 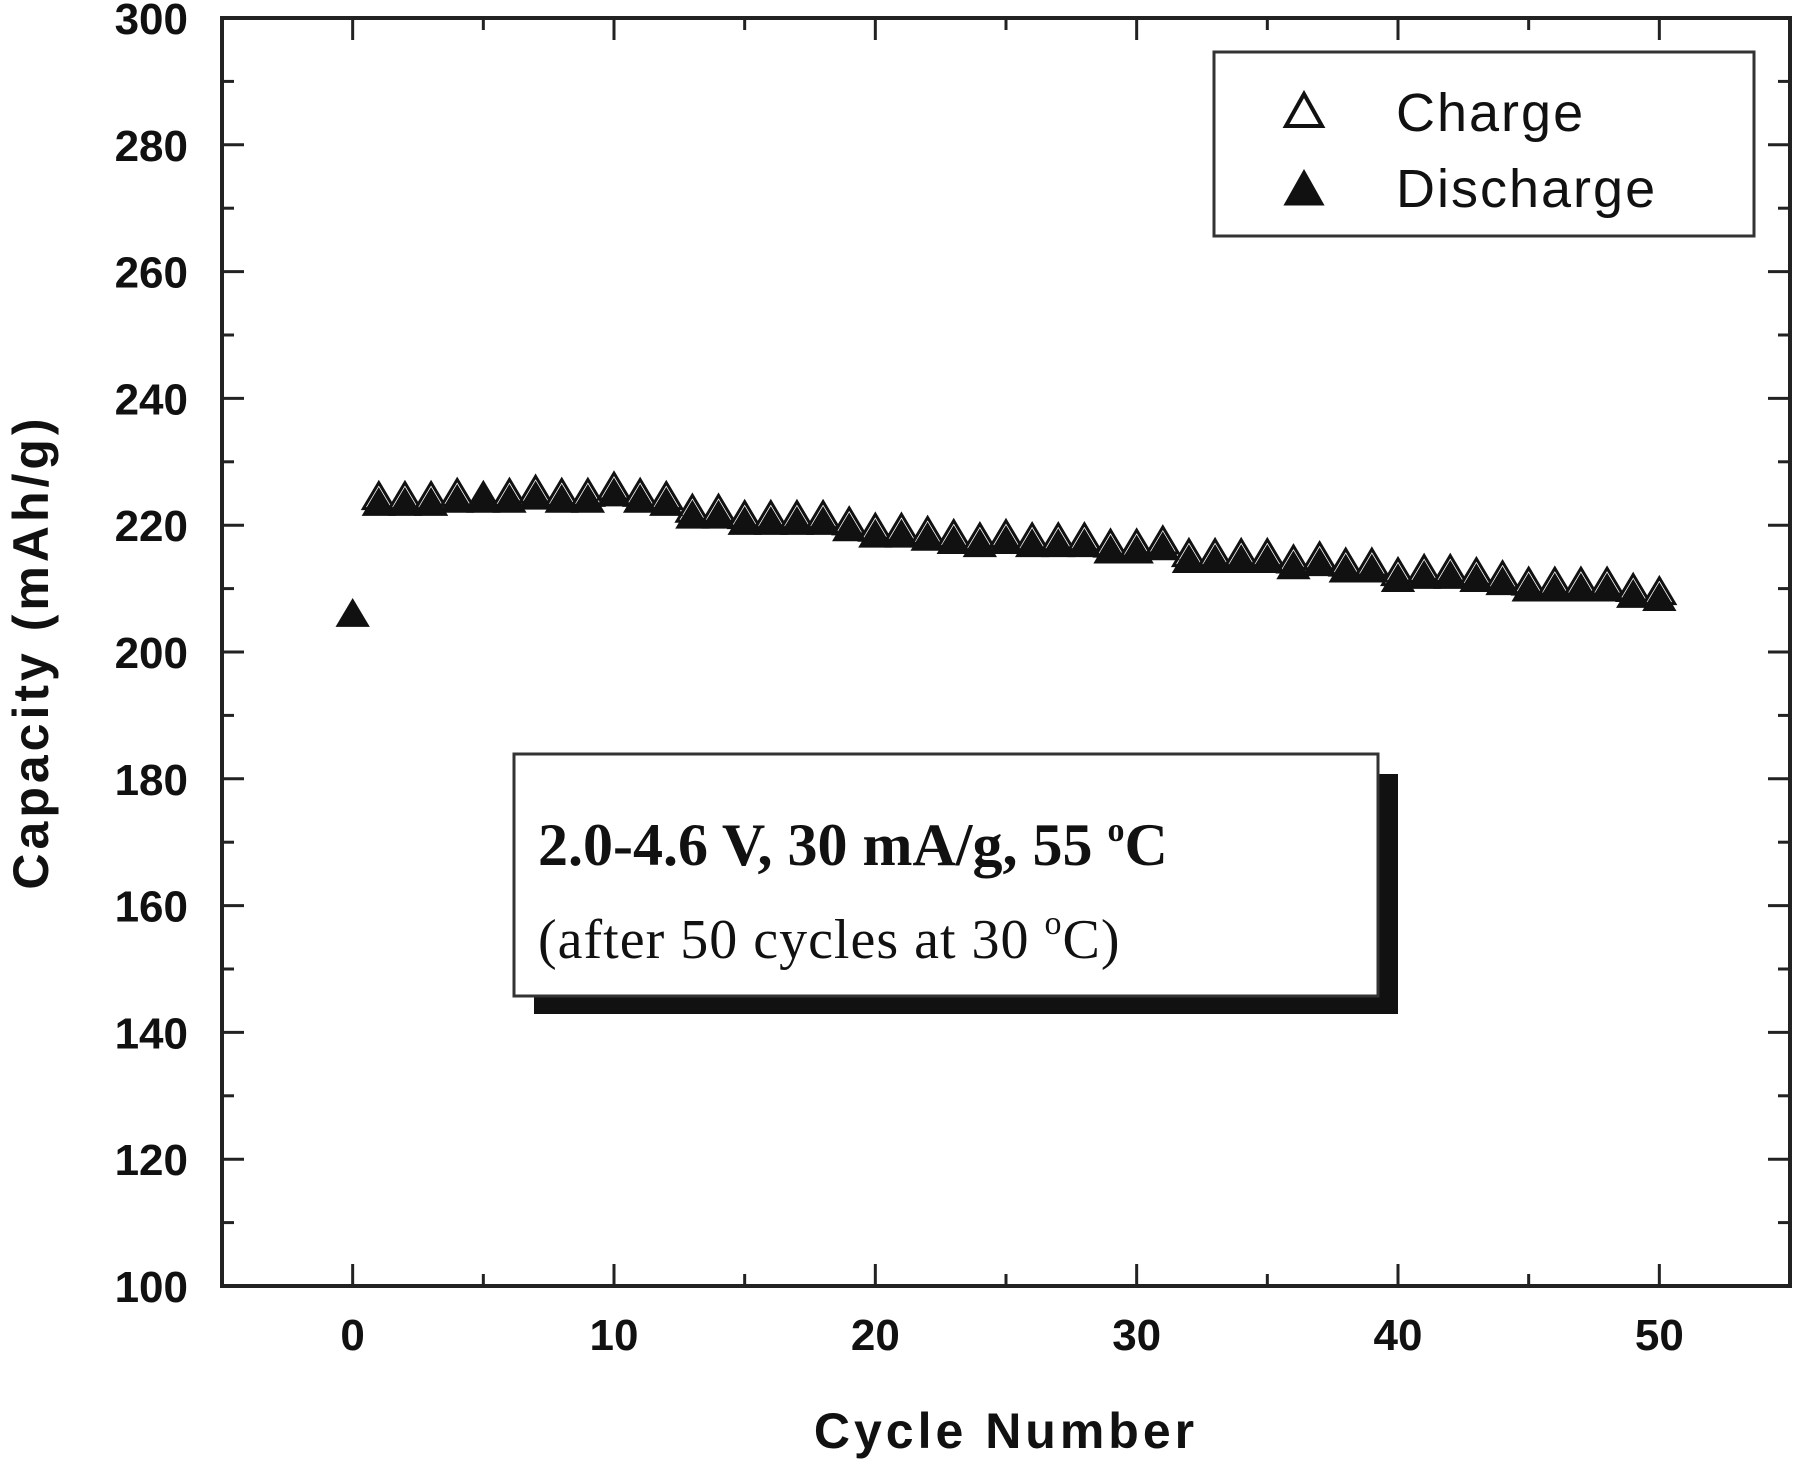 What do you see at coordinates (151, 526) in the screenshot?
I see `y-tick-label: 220` at bounding box center [151, 526].